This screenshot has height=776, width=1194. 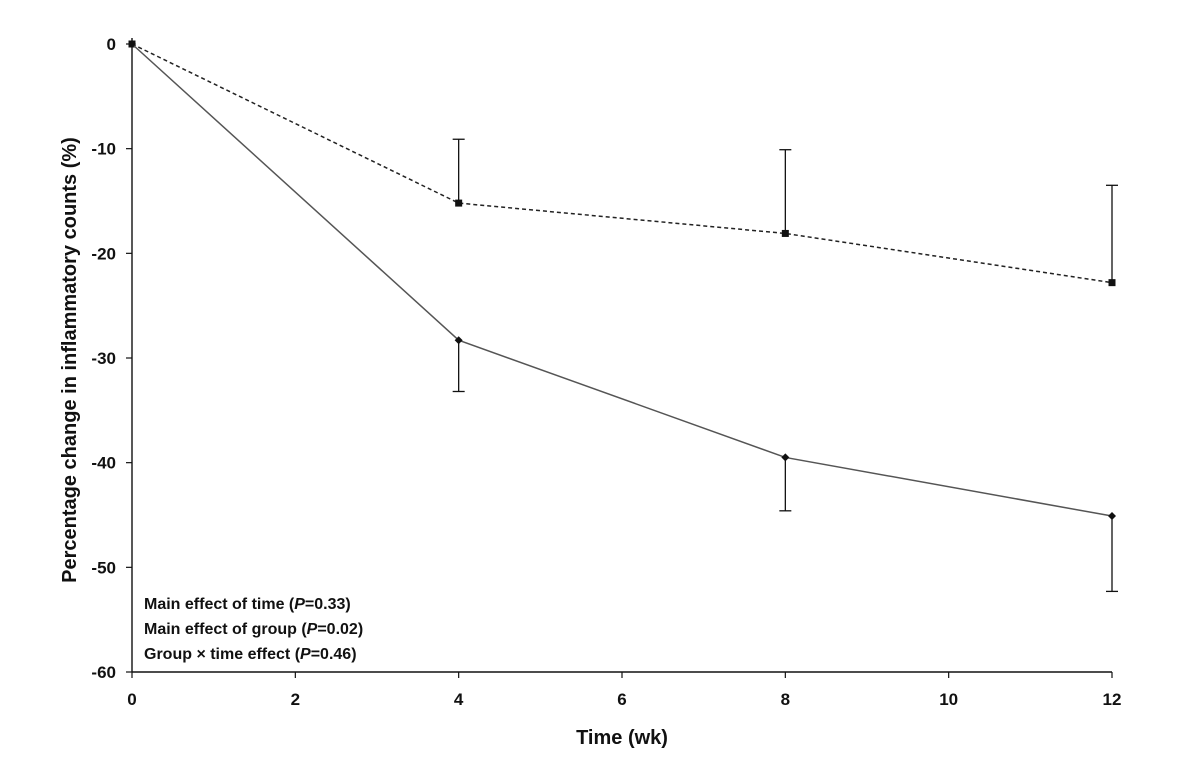 What do you see at coordinates (103, 358) in the screenshot?
I see `y-tick-label: -30` at bounding box center [103, 358].